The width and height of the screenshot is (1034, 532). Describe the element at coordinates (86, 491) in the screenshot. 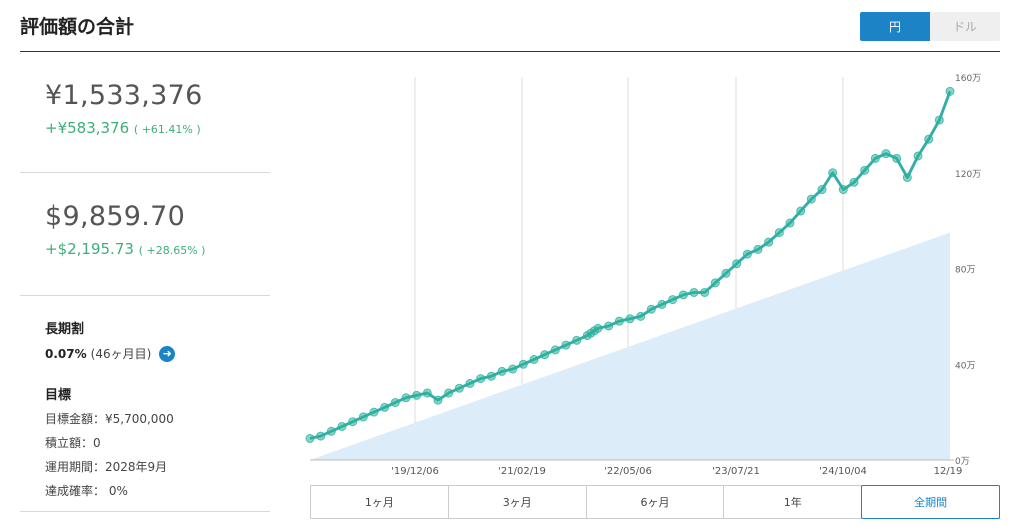

I see `goal-probability: 達成確率： 0%` at that location.